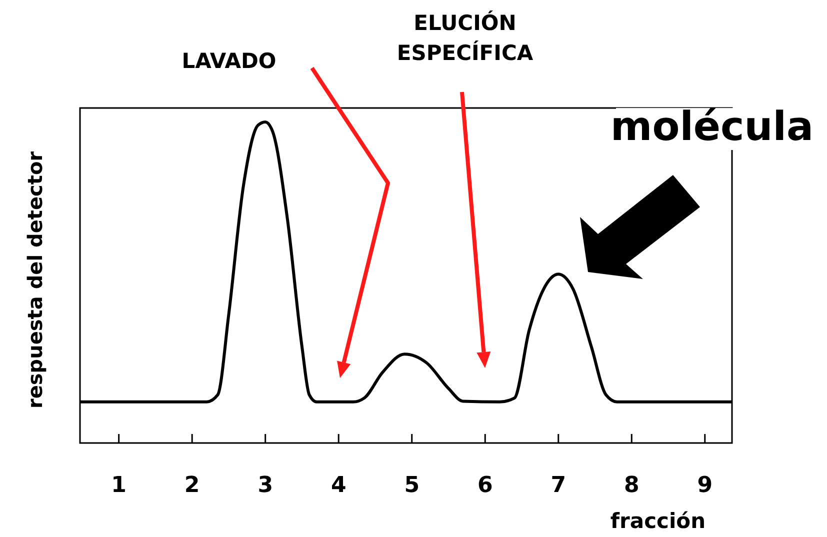 Image resolution: width=827 pixels, height=537 pixels. I want to click on x-tick-label: 6, so click(485, 485).